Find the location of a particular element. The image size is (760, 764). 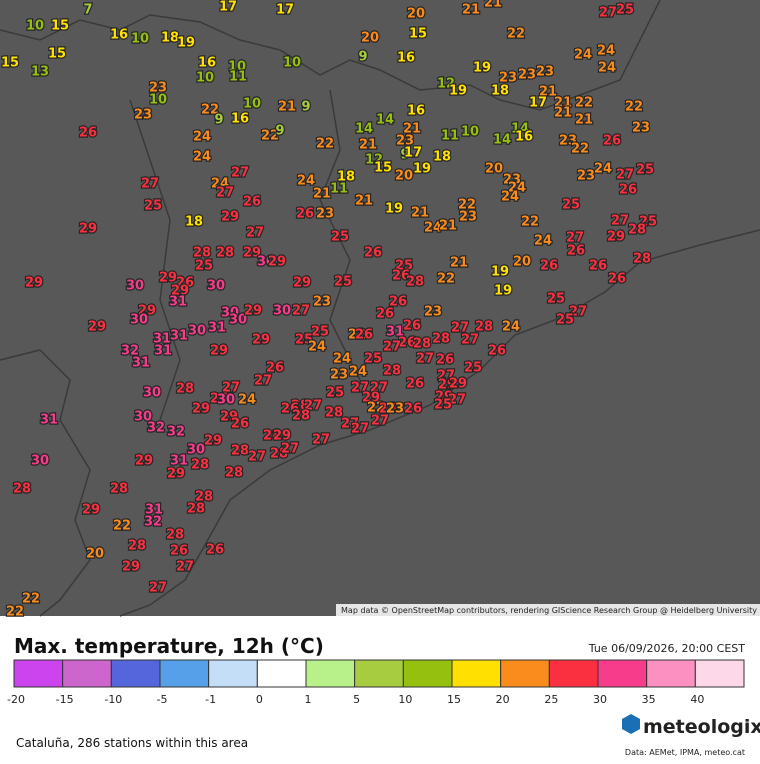

title: Max. temperature, 12h (°C) is located at coordinates (169, 646).